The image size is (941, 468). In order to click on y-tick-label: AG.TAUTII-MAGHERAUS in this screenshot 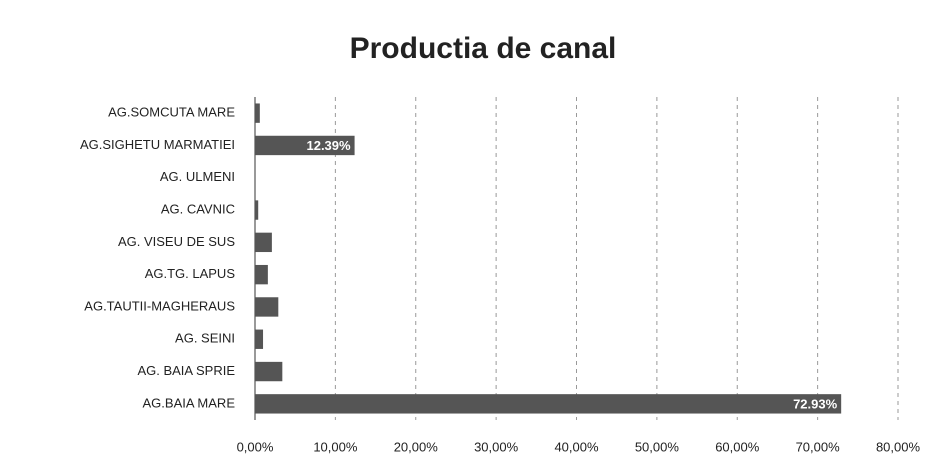, I will do `click(159, 305)`.